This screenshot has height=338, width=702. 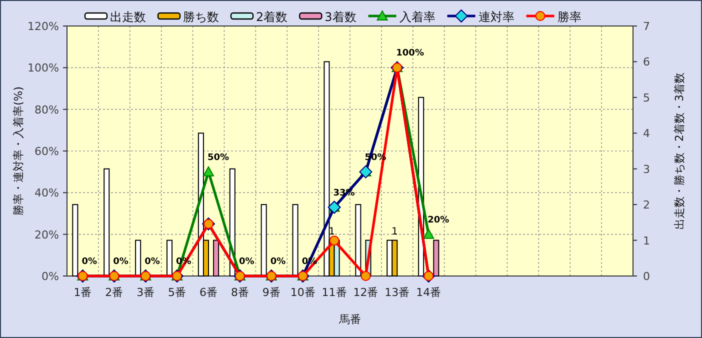 What do you see at coordinates (128, 17) in the screenshot?
I see `legend-label: 出走数` at bounding box center [128, 17].